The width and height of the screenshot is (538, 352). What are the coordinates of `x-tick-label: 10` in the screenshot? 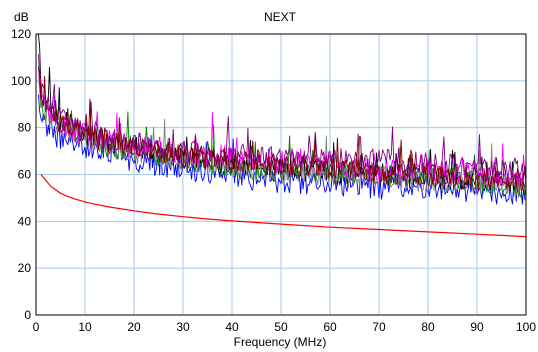 It's located at (85, 327).